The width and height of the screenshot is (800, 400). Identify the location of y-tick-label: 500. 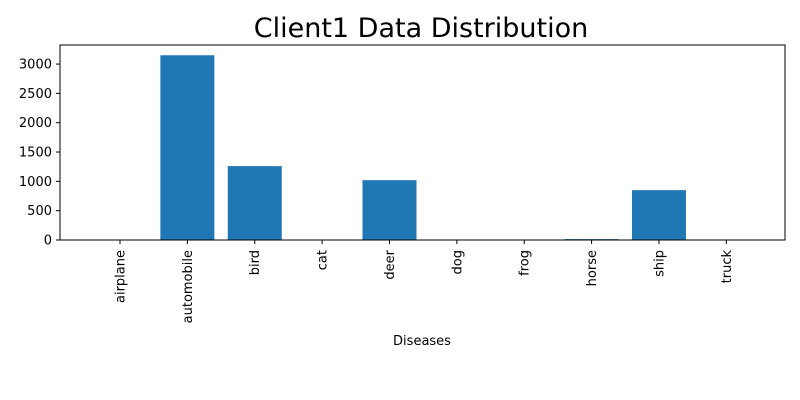
(39, 211).